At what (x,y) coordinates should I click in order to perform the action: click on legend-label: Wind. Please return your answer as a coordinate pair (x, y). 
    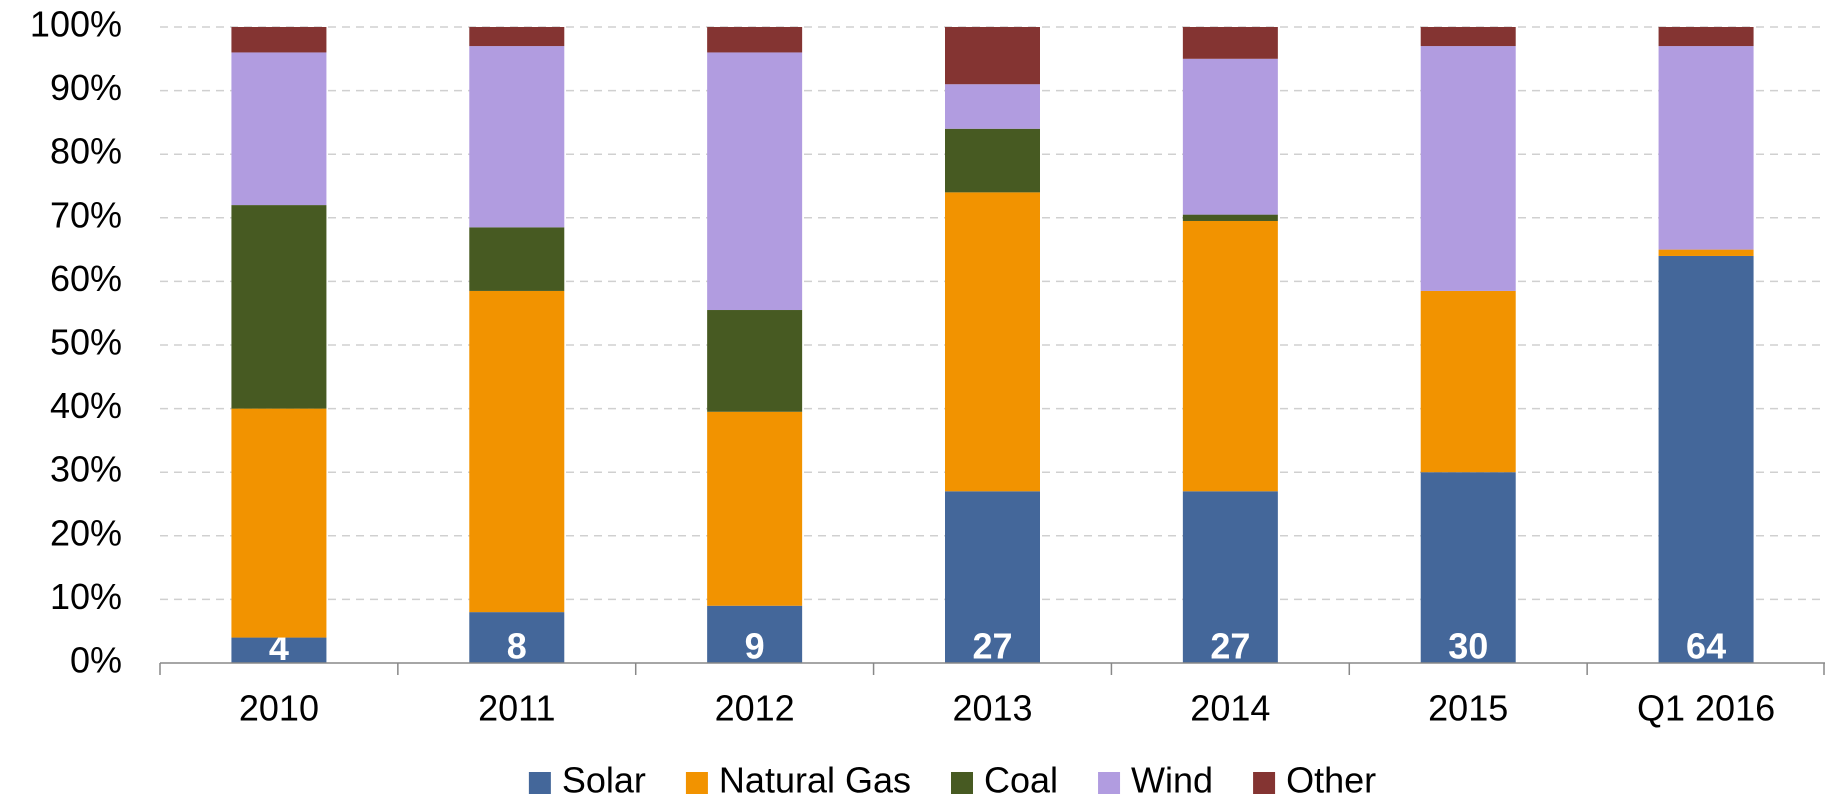
    Looking at the image, I should click on (1172, 780).